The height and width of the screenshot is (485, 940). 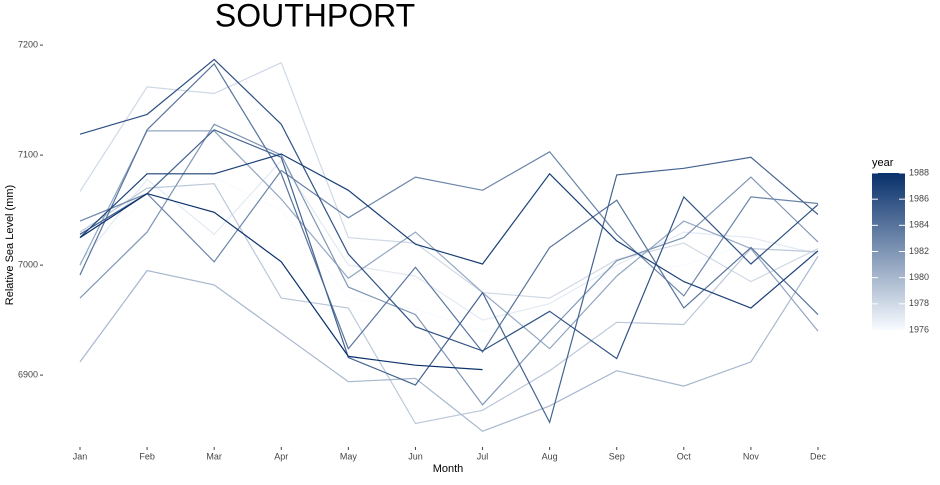 What do you see at coordinates (919, 303) in the screenshot?
I see `colorbar-tick-label: 1978` at bounding box center [919, 303].